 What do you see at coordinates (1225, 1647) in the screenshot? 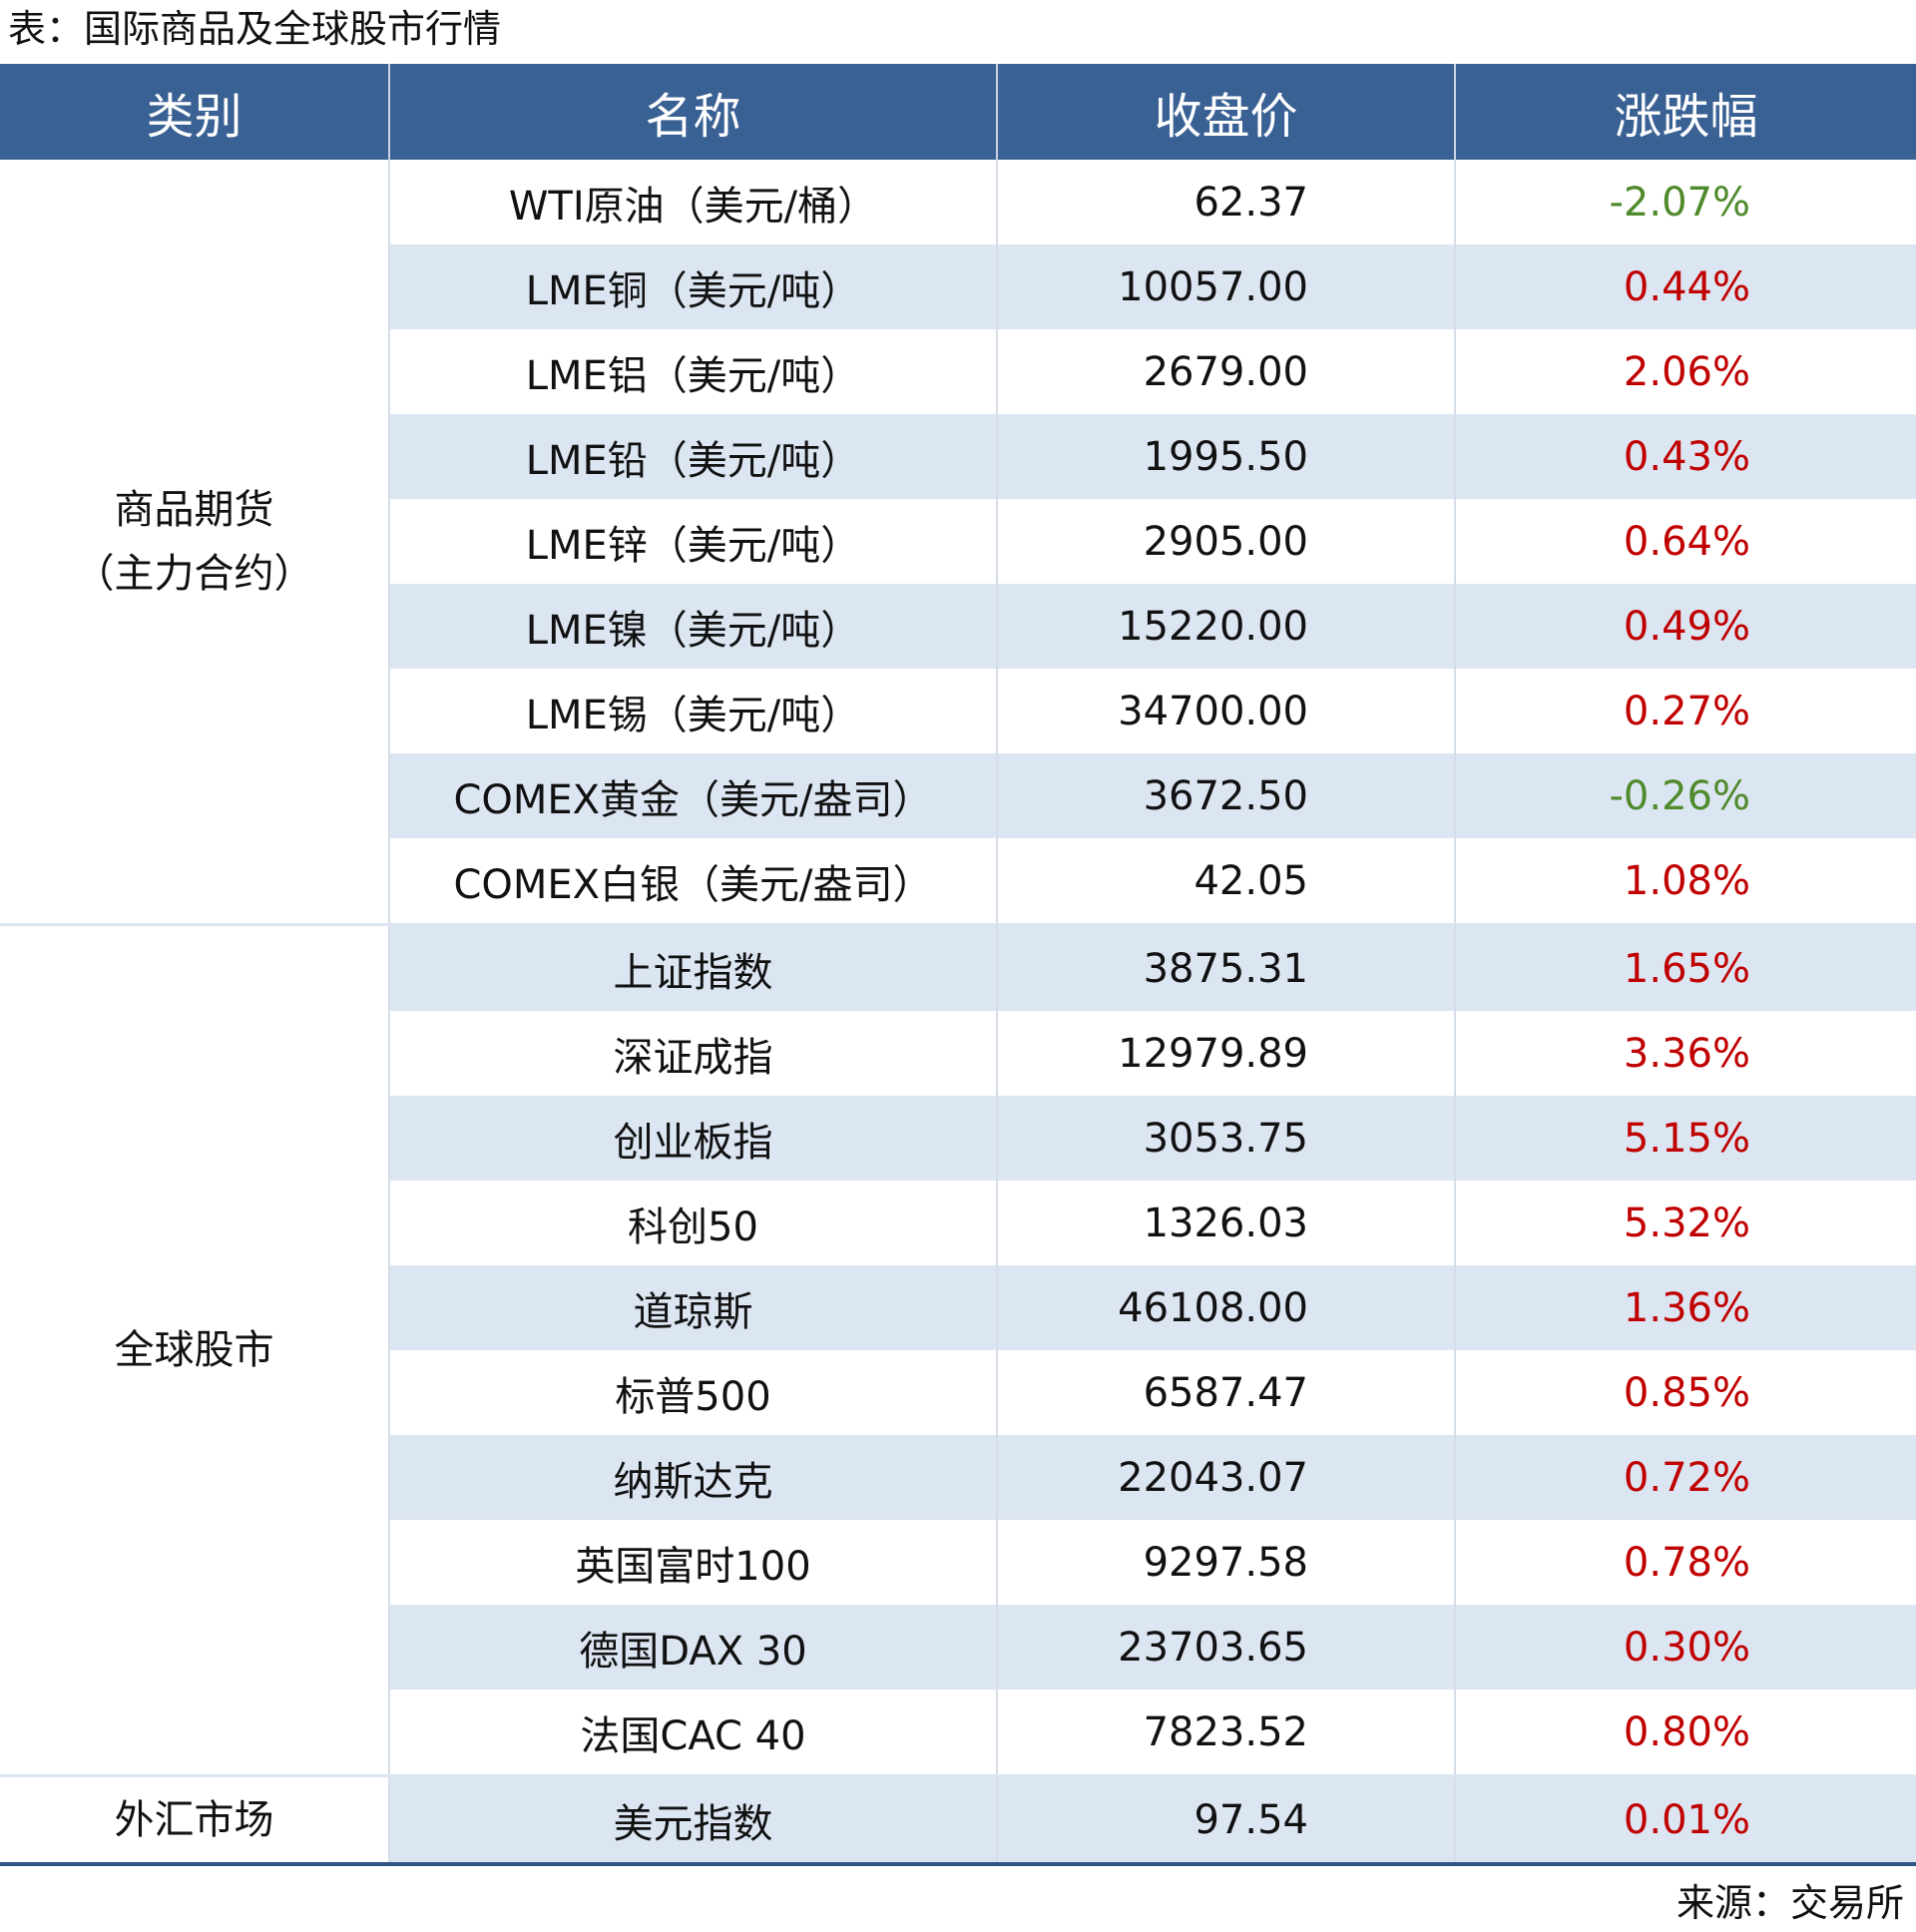
I see `price-cell: 23703.65` at bounding box center [1225, 1647].